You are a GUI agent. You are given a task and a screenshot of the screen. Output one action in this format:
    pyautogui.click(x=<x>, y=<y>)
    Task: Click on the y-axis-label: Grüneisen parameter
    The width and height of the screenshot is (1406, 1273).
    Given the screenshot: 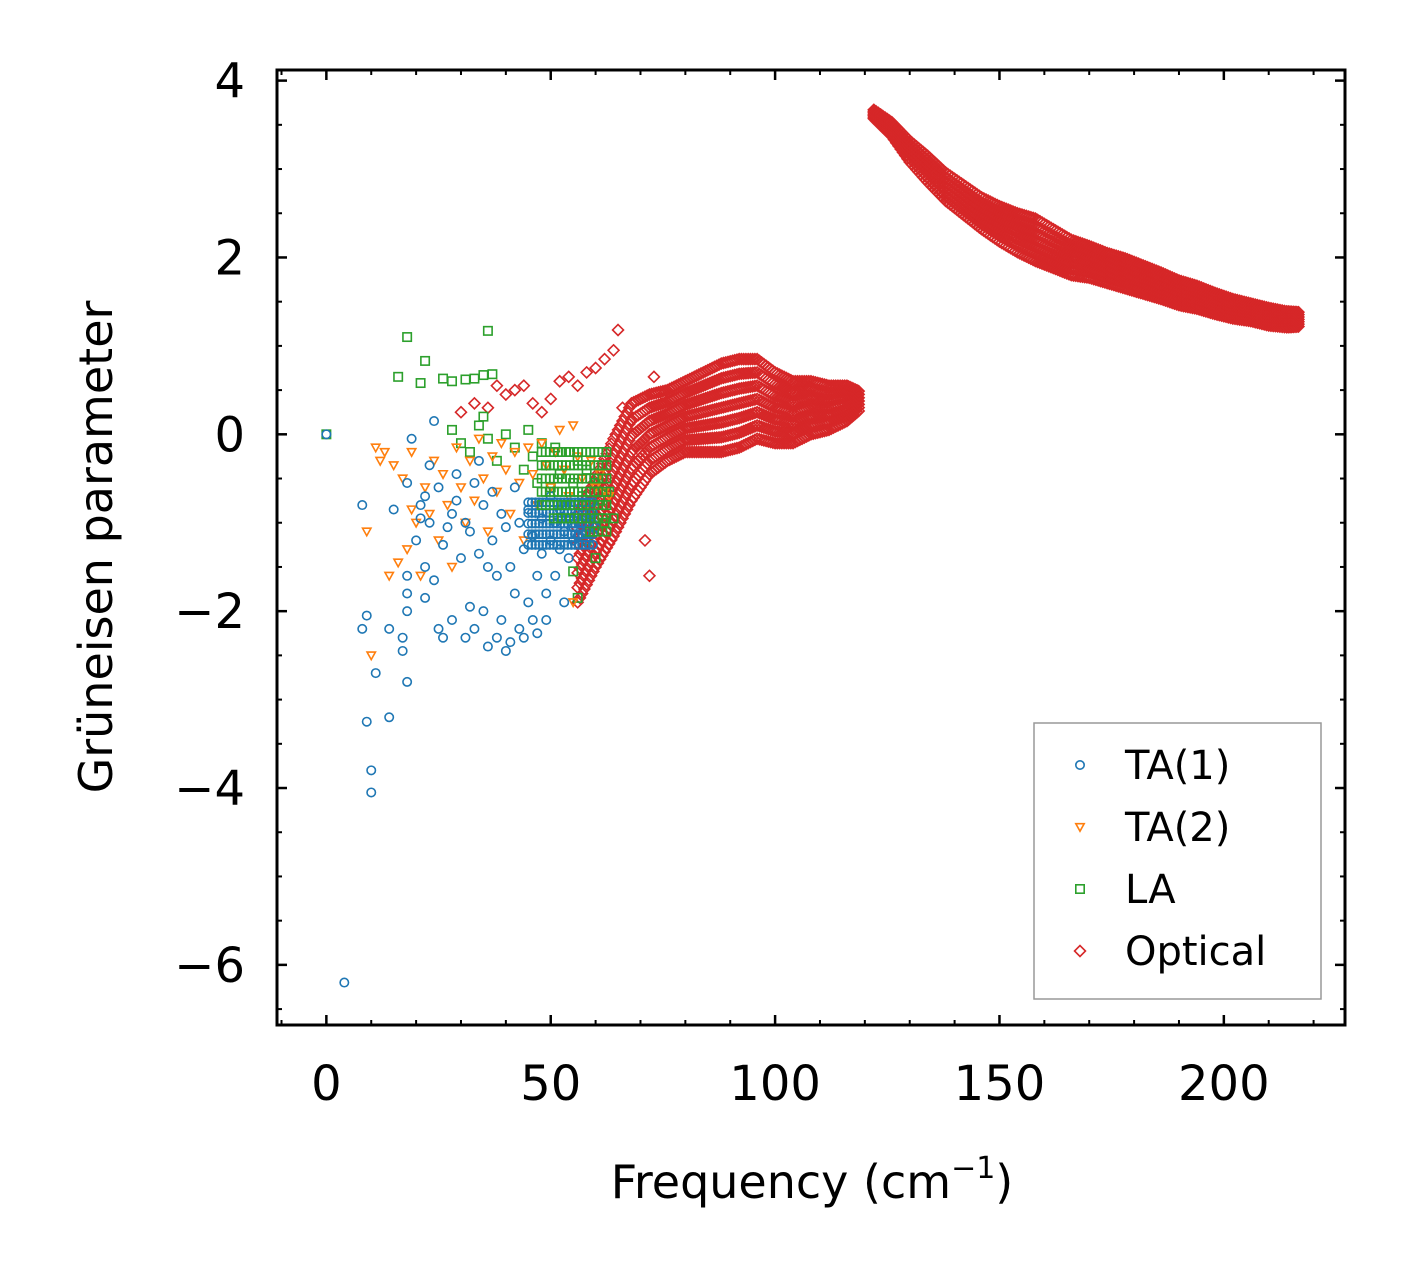 What is the action you would take?
    pyautogui.click(x=96, y=546)
    